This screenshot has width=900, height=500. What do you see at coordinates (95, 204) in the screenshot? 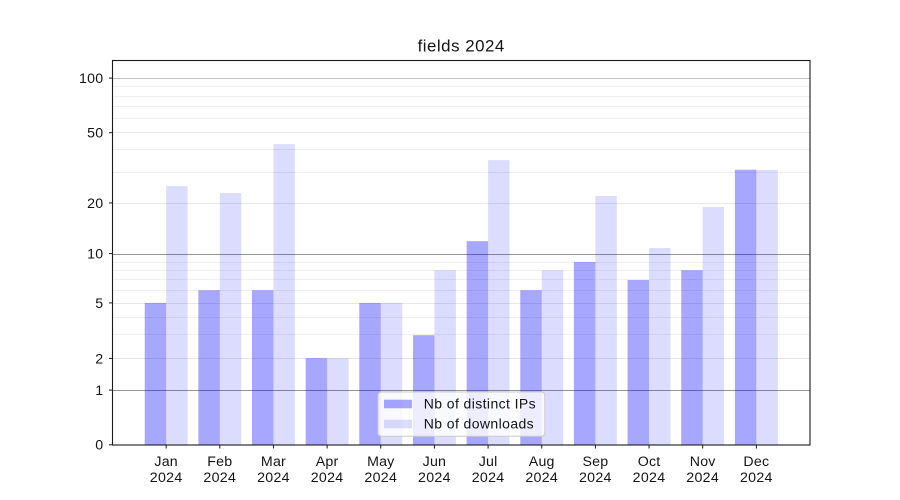
I see `svg-text: 20` at bounding box center [95, 204].